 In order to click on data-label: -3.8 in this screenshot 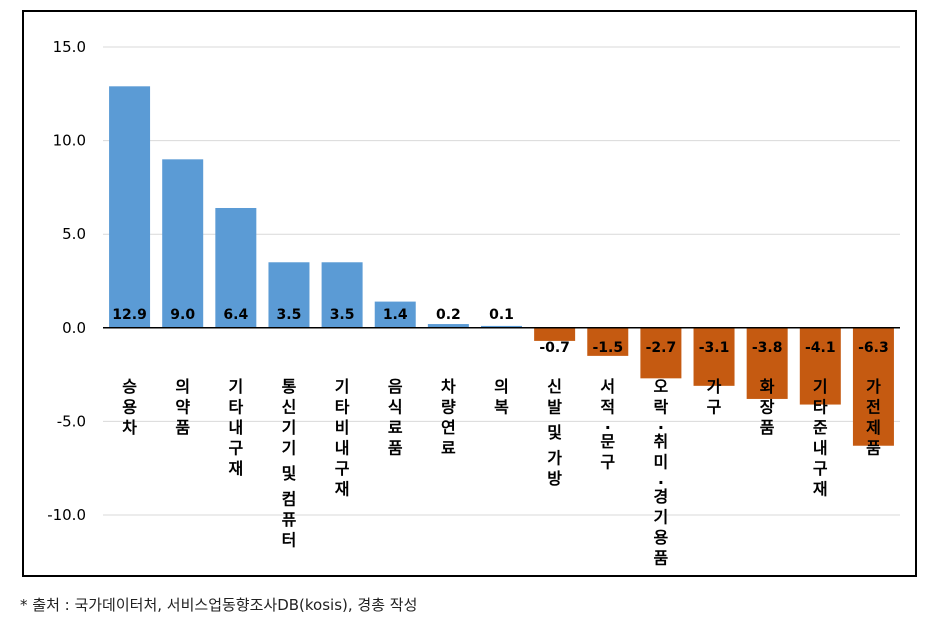, I will do `click(767, 348)`.